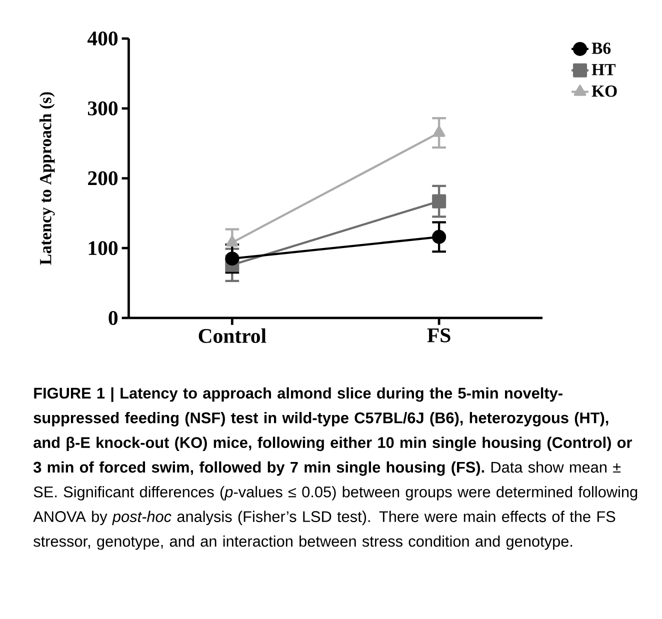 The height and width of the screenshot is (619, 662). What do you see at coordinates (103, 178) in the screenshot?
I see `y-tick-label: 200` at bounding box center [103, 178].